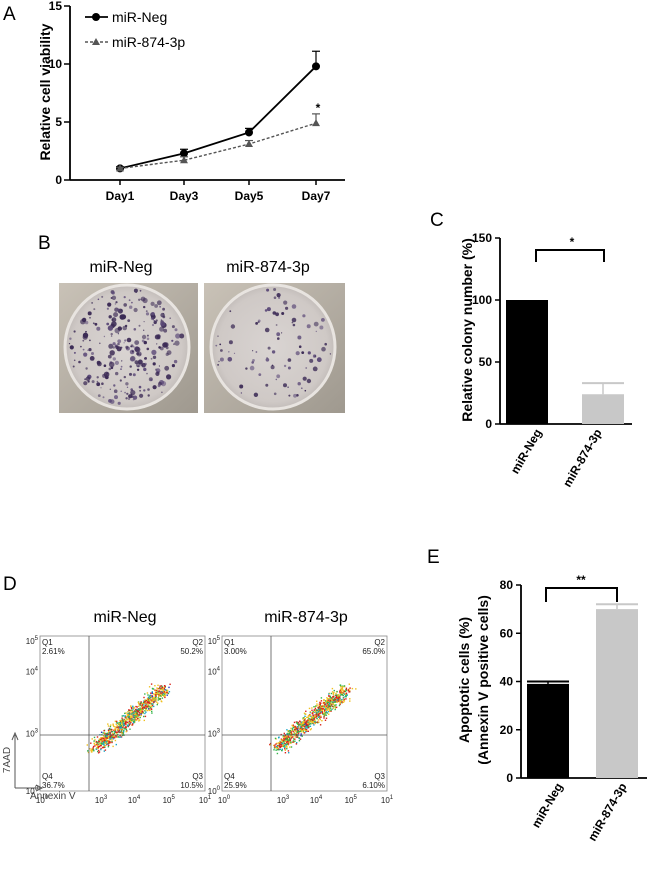 The image size is (650, 880). What do you see at coordinates (44, 243) in the screenshot?
I see `panel-b-letter: B` at bounding box center [44, 243].